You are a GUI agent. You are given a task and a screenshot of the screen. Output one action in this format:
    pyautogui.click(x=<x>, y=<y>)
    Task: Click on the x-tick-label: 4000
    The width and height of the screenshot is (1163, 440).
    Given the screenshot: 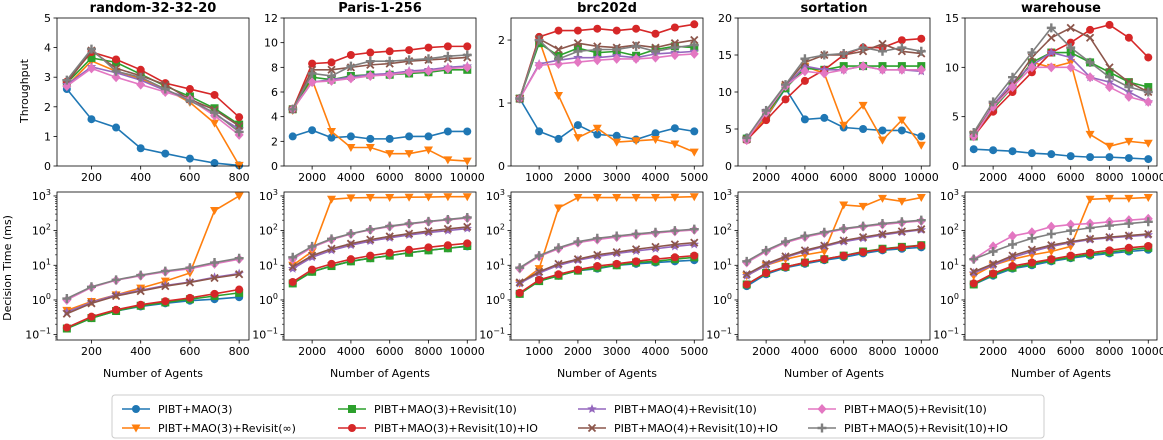 What is the action you would take?
    pyautogui.click(x=351, y=351)
    